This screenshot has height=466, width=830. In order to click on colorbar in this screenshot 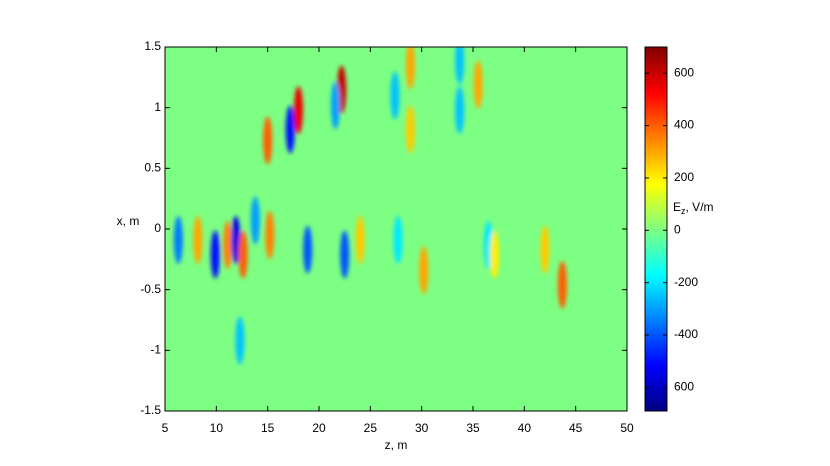, I will do `click(656, 229)`.